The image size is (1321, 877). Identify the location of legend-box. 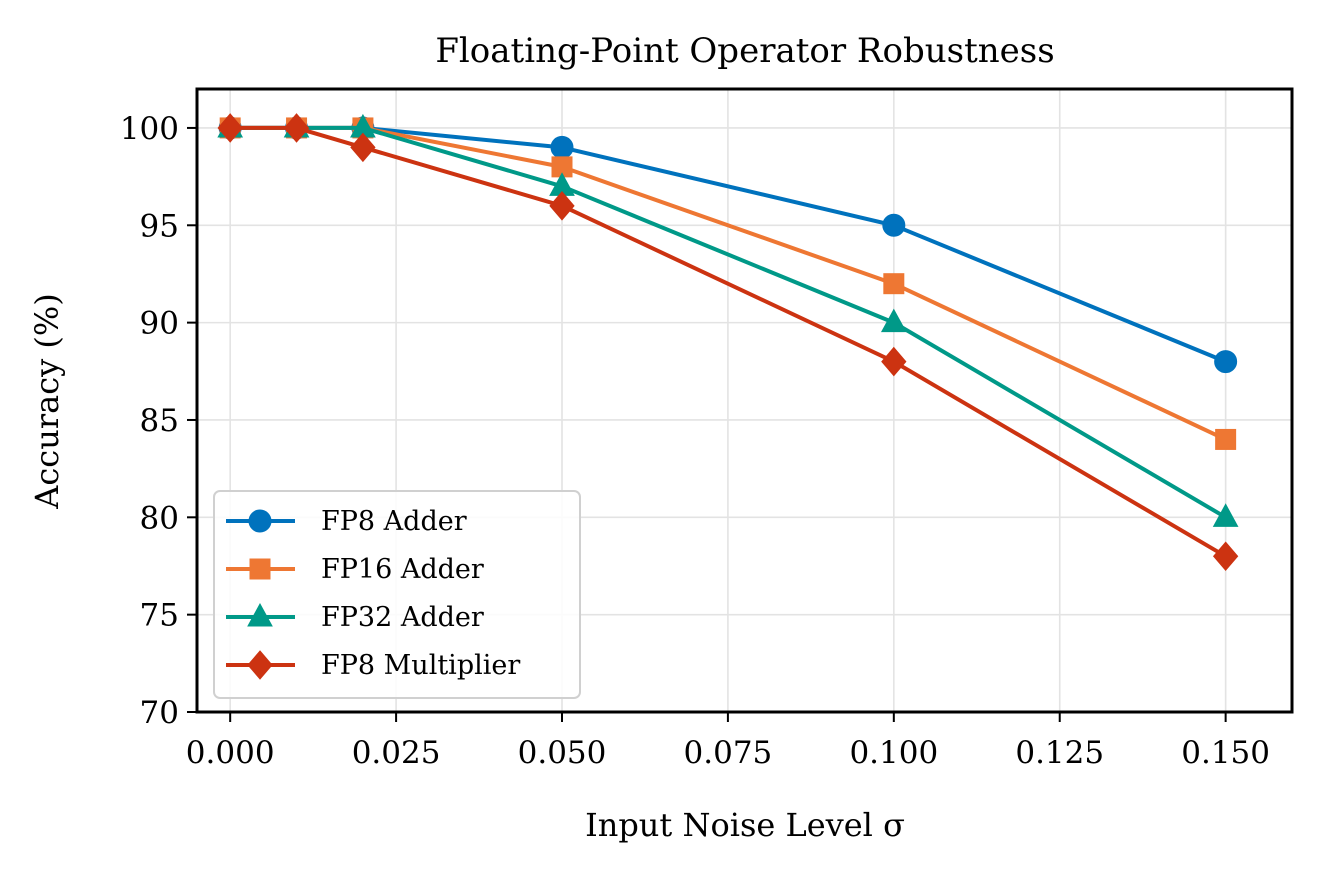
(397, 594).